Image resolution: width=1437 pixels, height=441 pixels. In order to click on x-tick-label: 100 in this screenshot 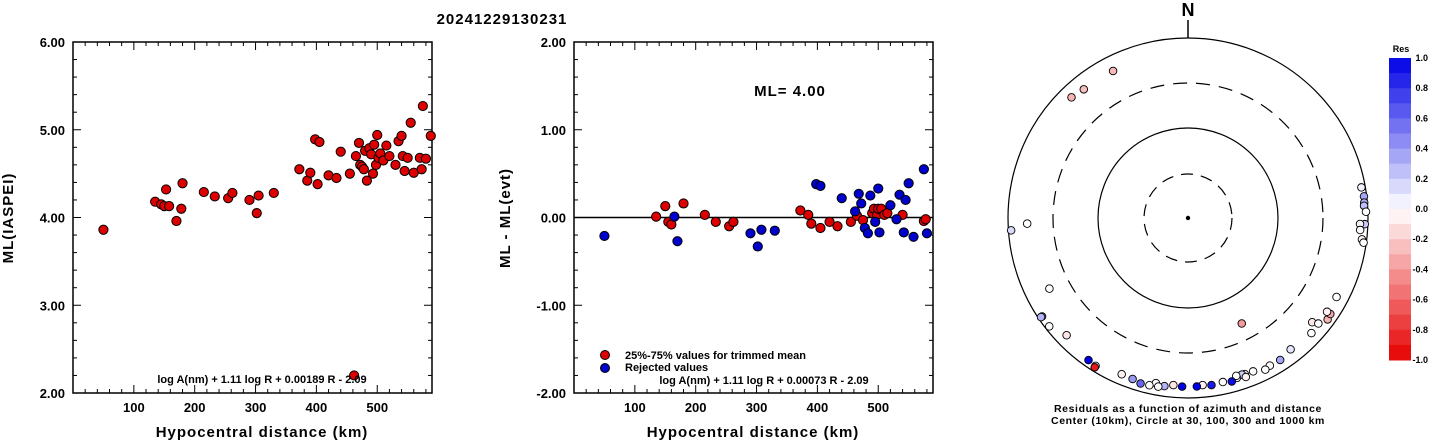, I will do `click(134, 407)`.